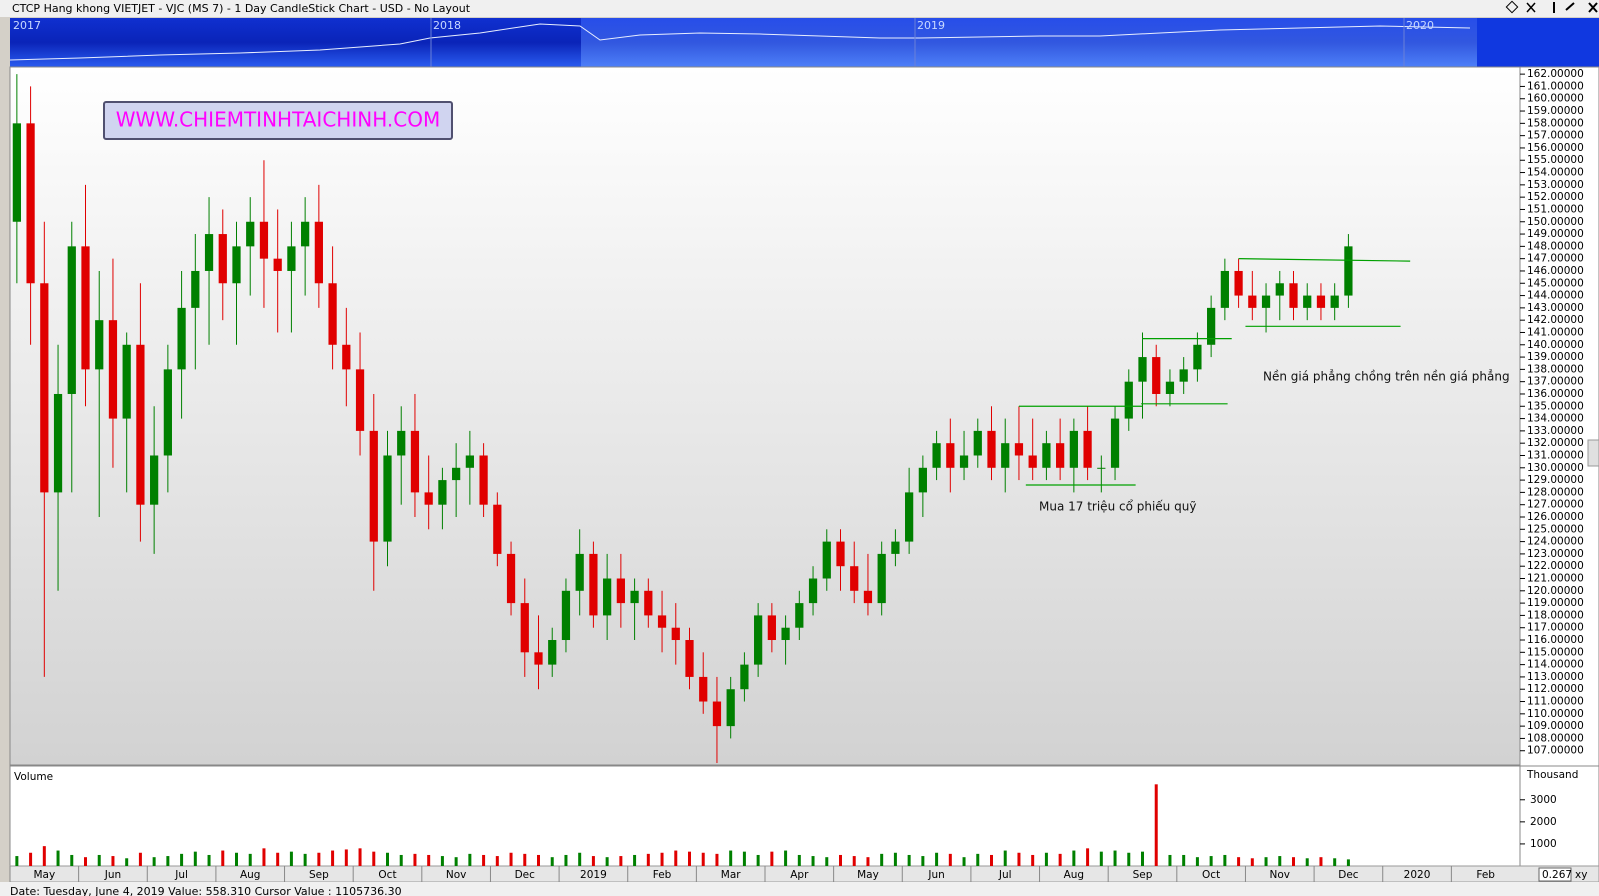 The height and width of the screenshot is (896, 1599). Describe the element at coordinates (1555, 136) in the screenshot. I see `y-tick-label: 157.00000` at that location.